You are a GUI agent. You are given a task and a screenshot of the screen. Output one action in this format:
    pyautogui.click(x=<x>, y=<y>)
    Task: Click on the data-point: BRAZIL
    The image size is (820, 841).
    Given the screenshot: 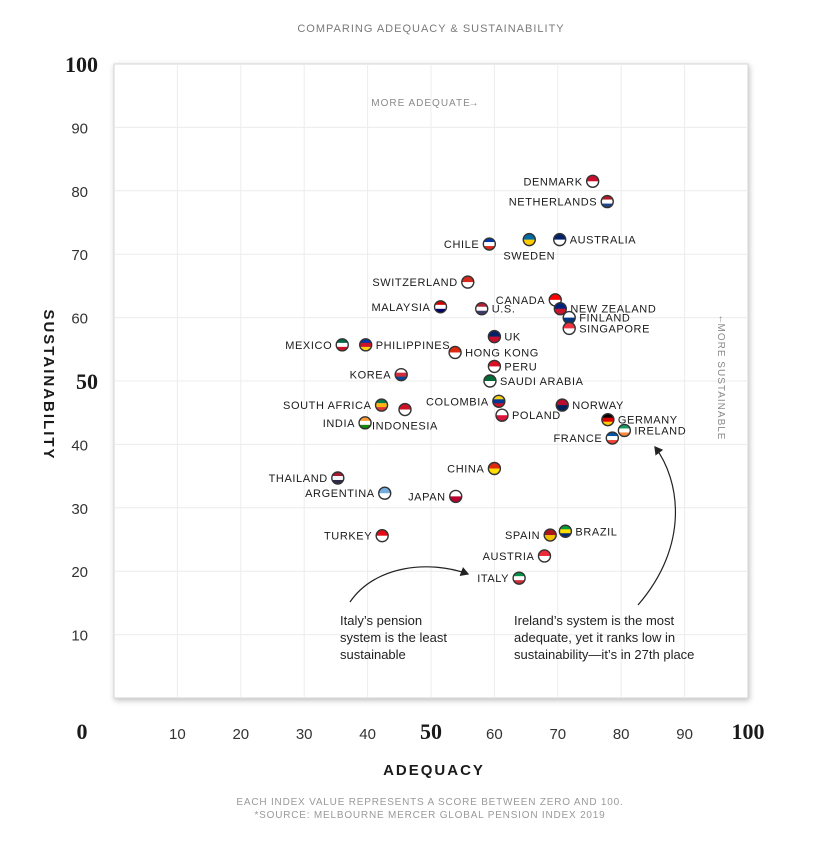 What is the action you would take?
    pyautogui.click(x=587, y=531)
    